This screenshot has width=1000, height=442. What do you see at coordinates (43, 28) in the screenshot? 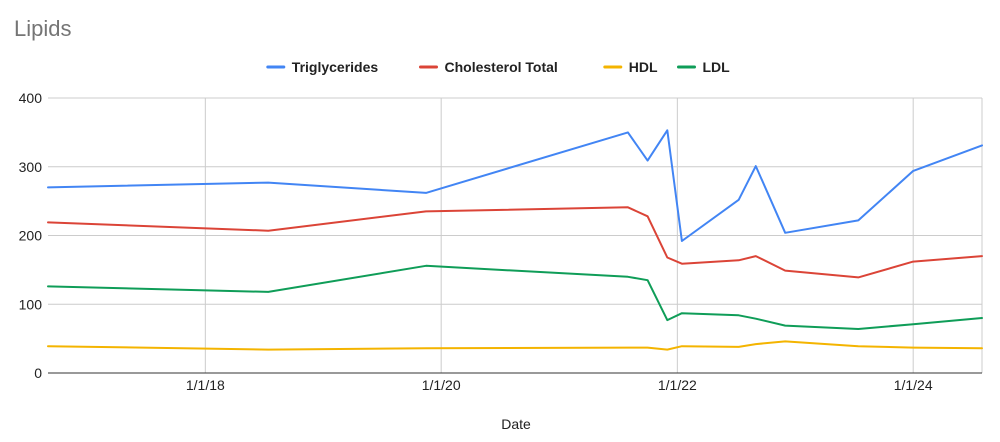
I see `chart-title: Lipids` at bounding box center [43, 28].